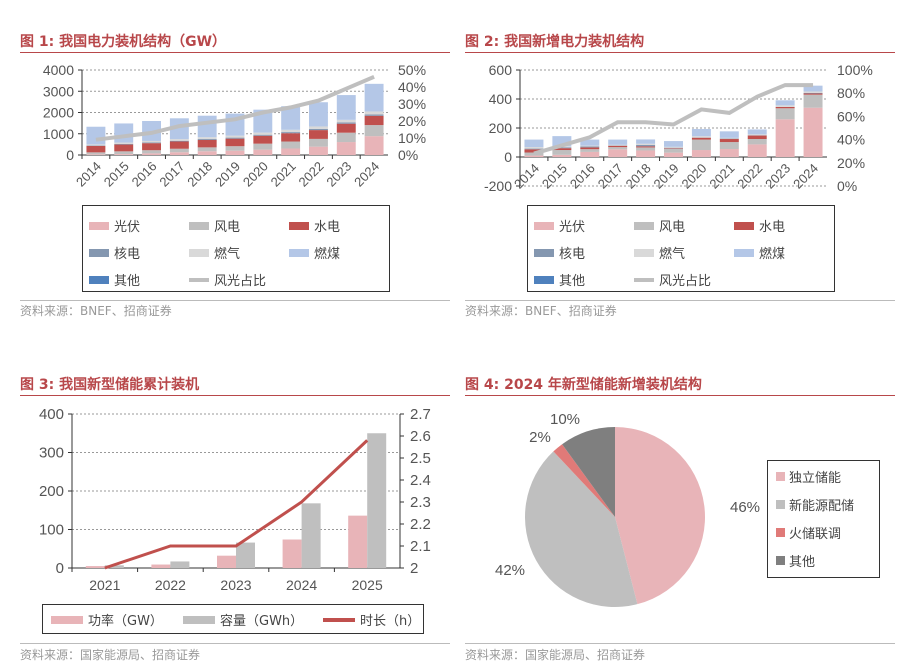 Image resolution: width=918 pixels, height=672 pixels. What do you see at coordinates (255, 174) in the screenshot?
I see `x-tick-label: 2020` at bounding box center [255, 174].